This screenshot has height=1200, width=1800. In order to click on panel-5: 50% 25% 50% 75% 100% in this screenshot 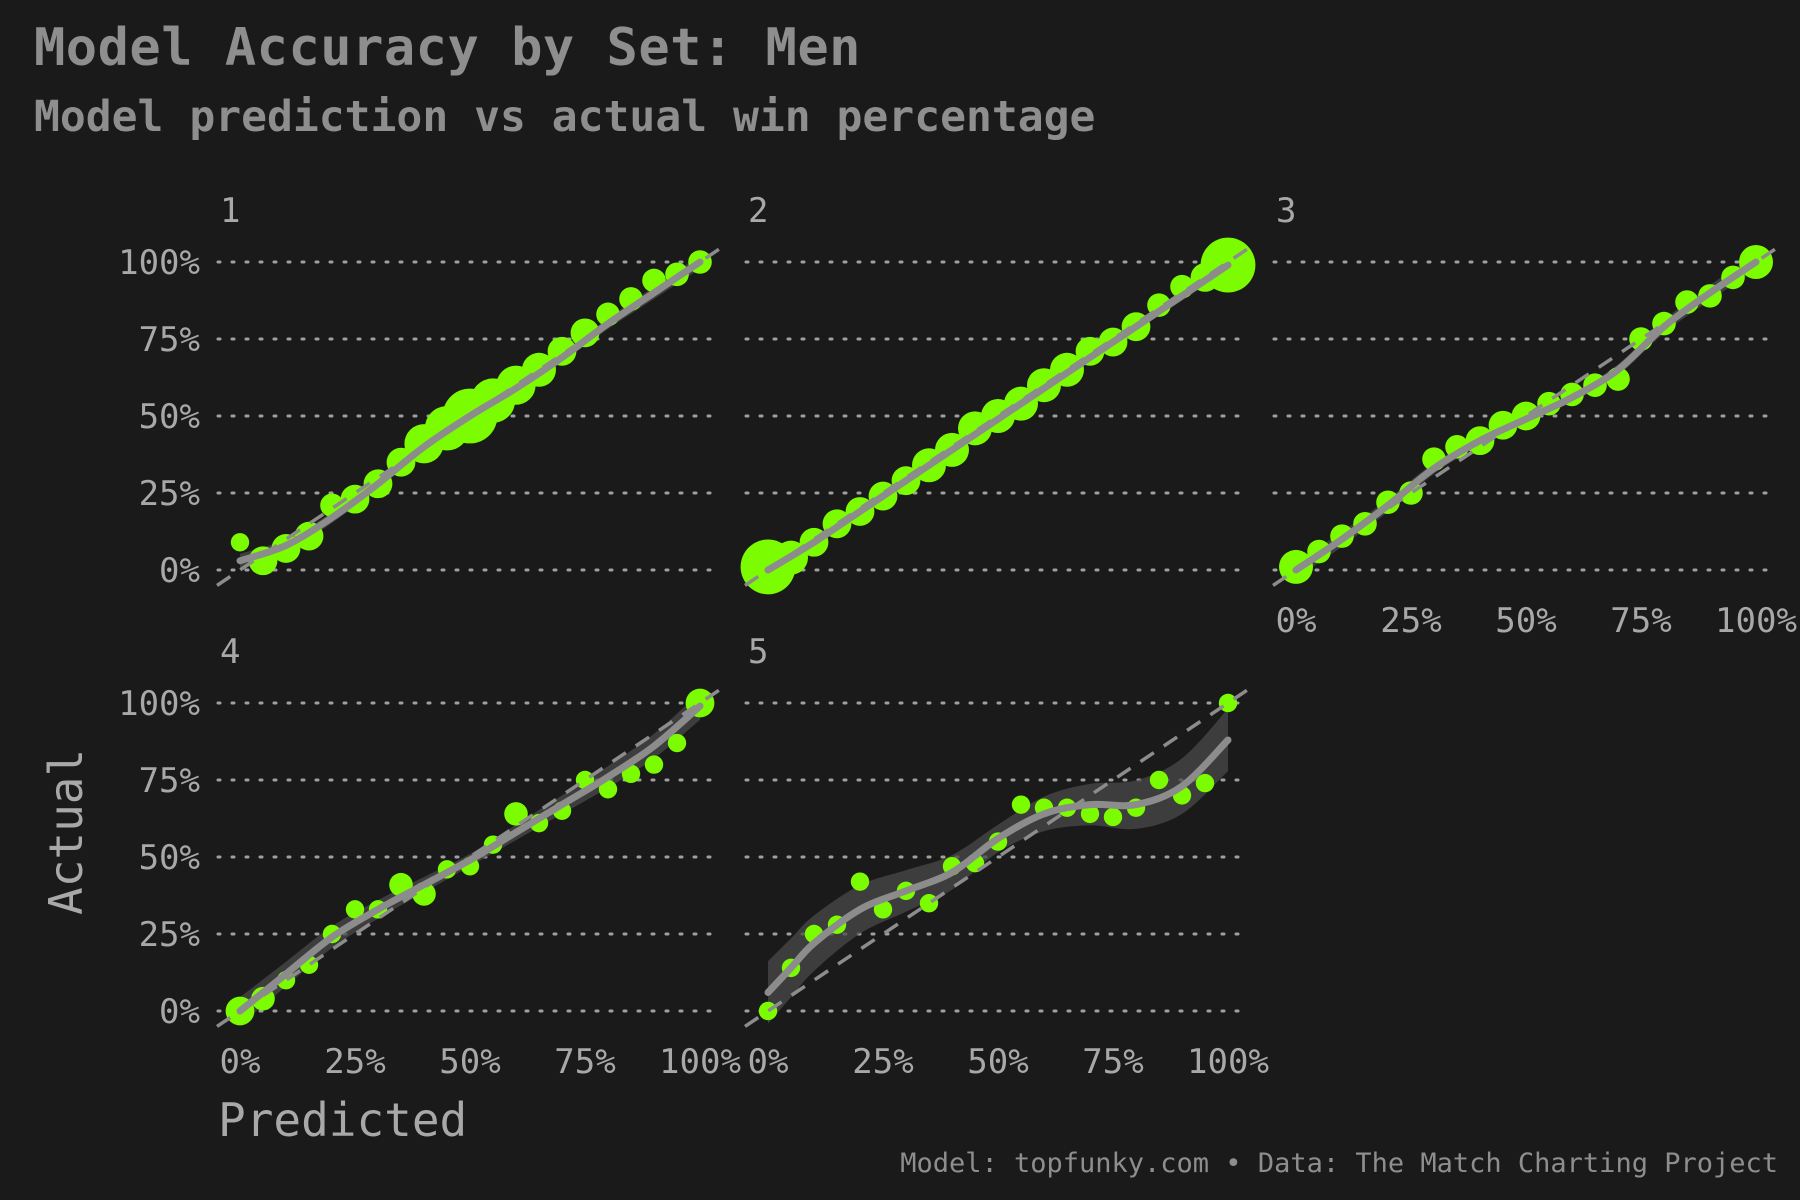, I will do `click(1006, 857)`.